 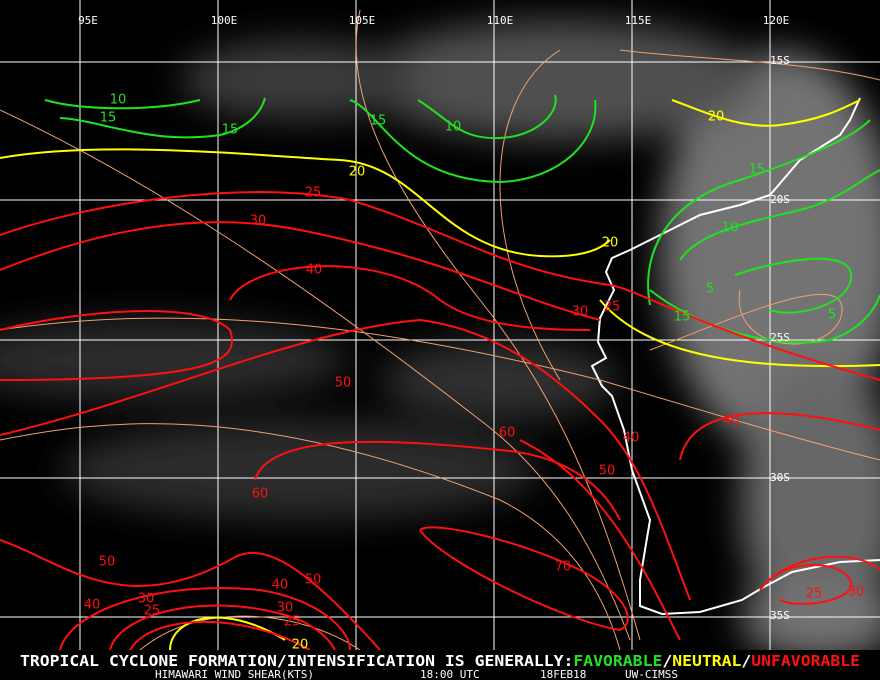 What do you see at coordinates (706, 661) in the screenshot?
I see `neutral: NEUTRAL` at bounding box center [706, 661].